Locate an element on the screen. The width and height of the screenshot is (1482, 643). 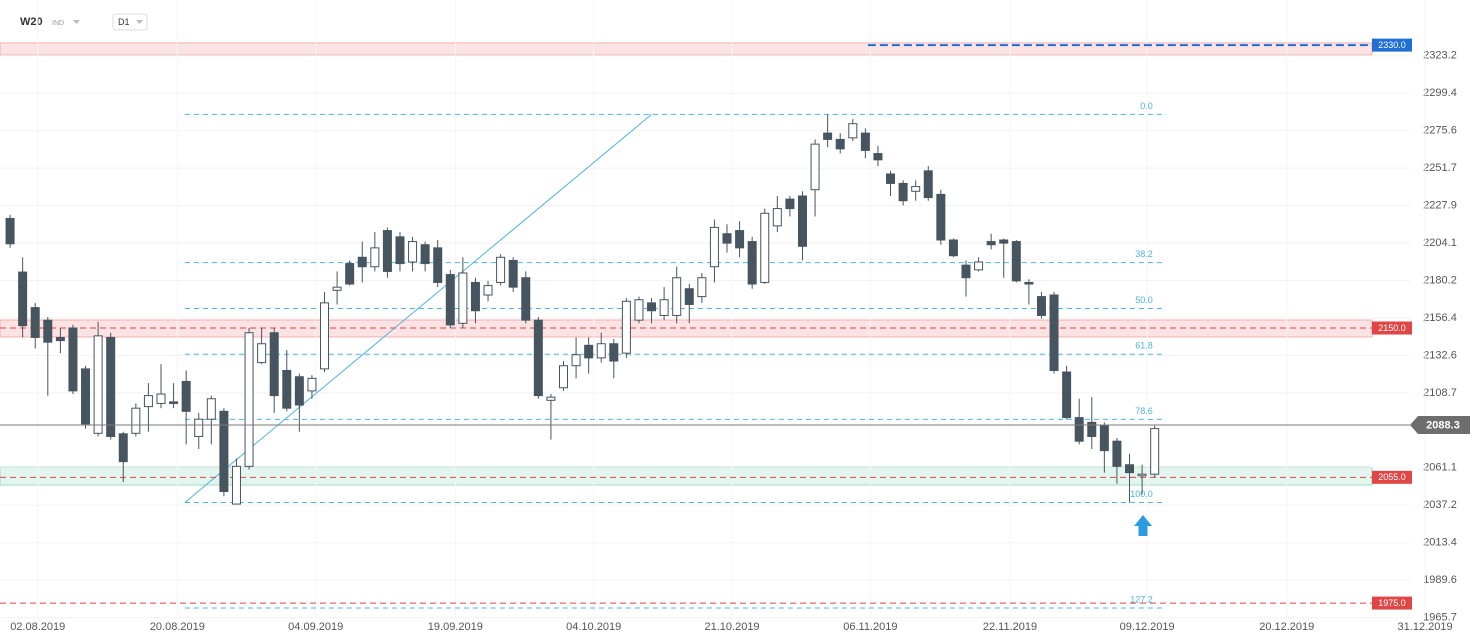
x-tick-label: 21.10.2019 is located at coordinates (732, 627).